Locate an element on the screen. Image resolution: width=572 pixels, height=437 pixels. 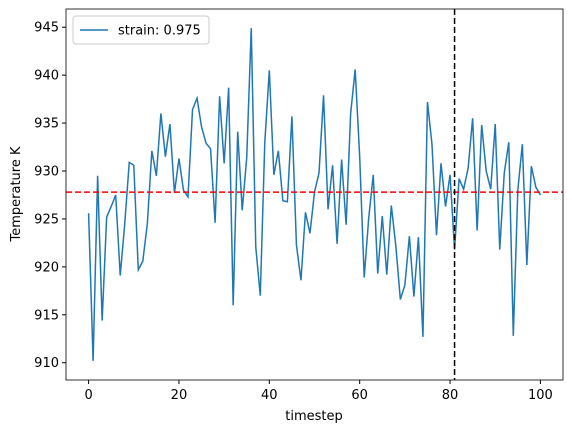
x-tick-label: 80 is located at coordinates (450, 395).